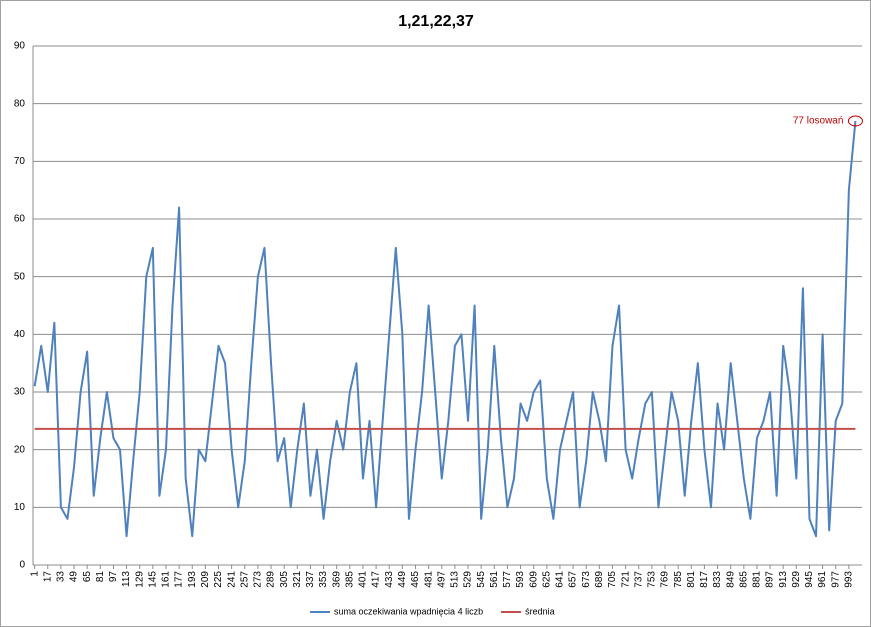 This screenshot has height=627, width=871. I want to click on x-tick-label: 273, so click(258, 579).